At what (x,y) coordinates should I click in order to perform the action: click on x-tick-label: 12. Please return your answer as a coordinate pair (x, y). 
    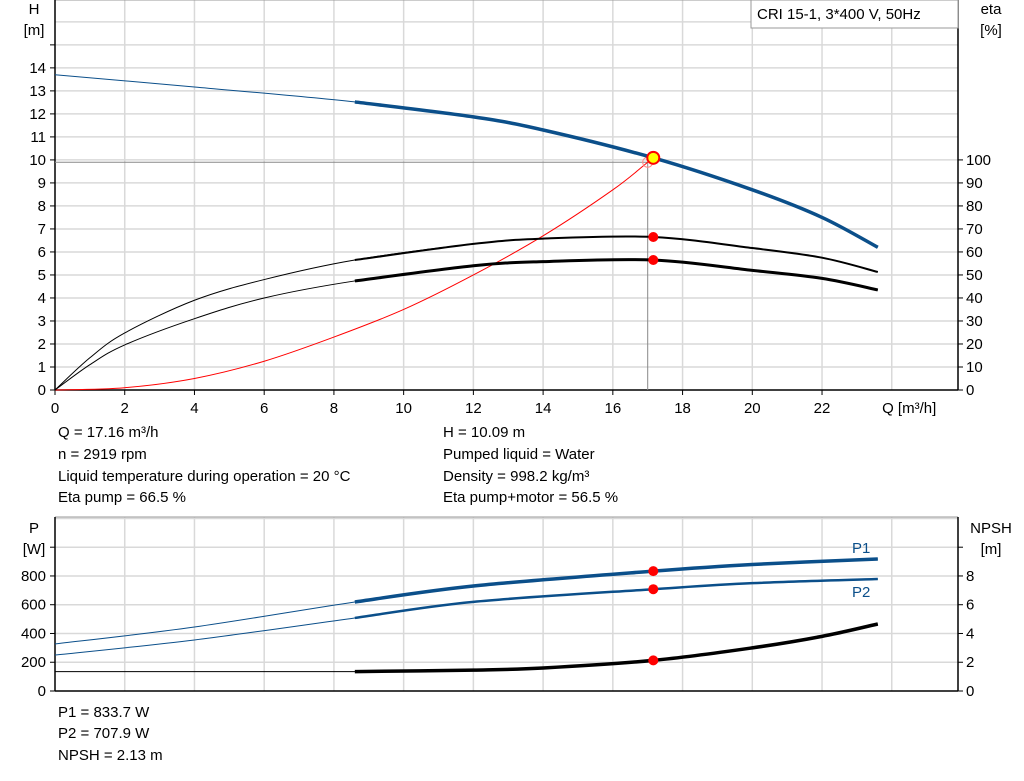
    Looking at the image, I should click on (473, 408).